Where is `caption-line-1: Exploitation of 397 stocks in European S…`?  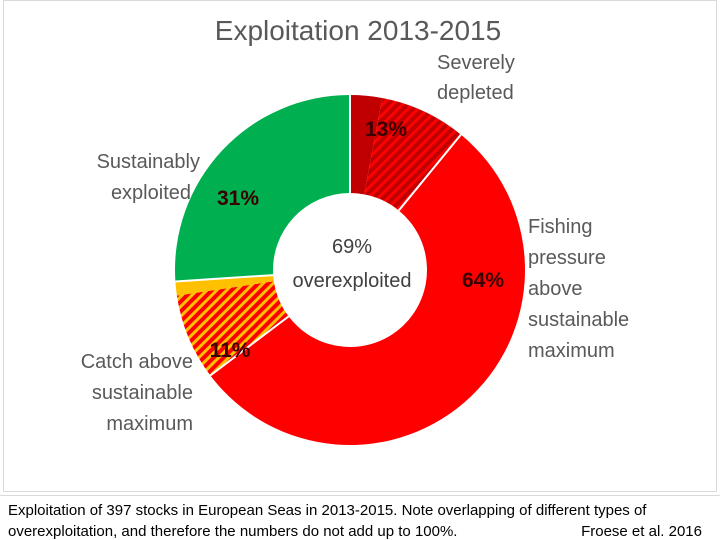 caption-line-1: Exploitation of 397 stocks in European S… is located at coordinates (327, 510).